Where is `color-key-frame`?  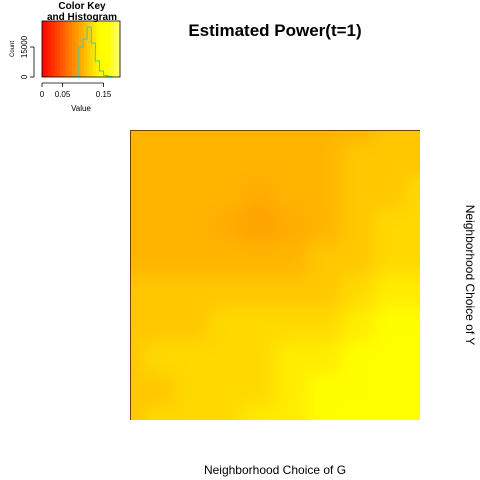
color-key-frame is located at coordinates (81, 49).